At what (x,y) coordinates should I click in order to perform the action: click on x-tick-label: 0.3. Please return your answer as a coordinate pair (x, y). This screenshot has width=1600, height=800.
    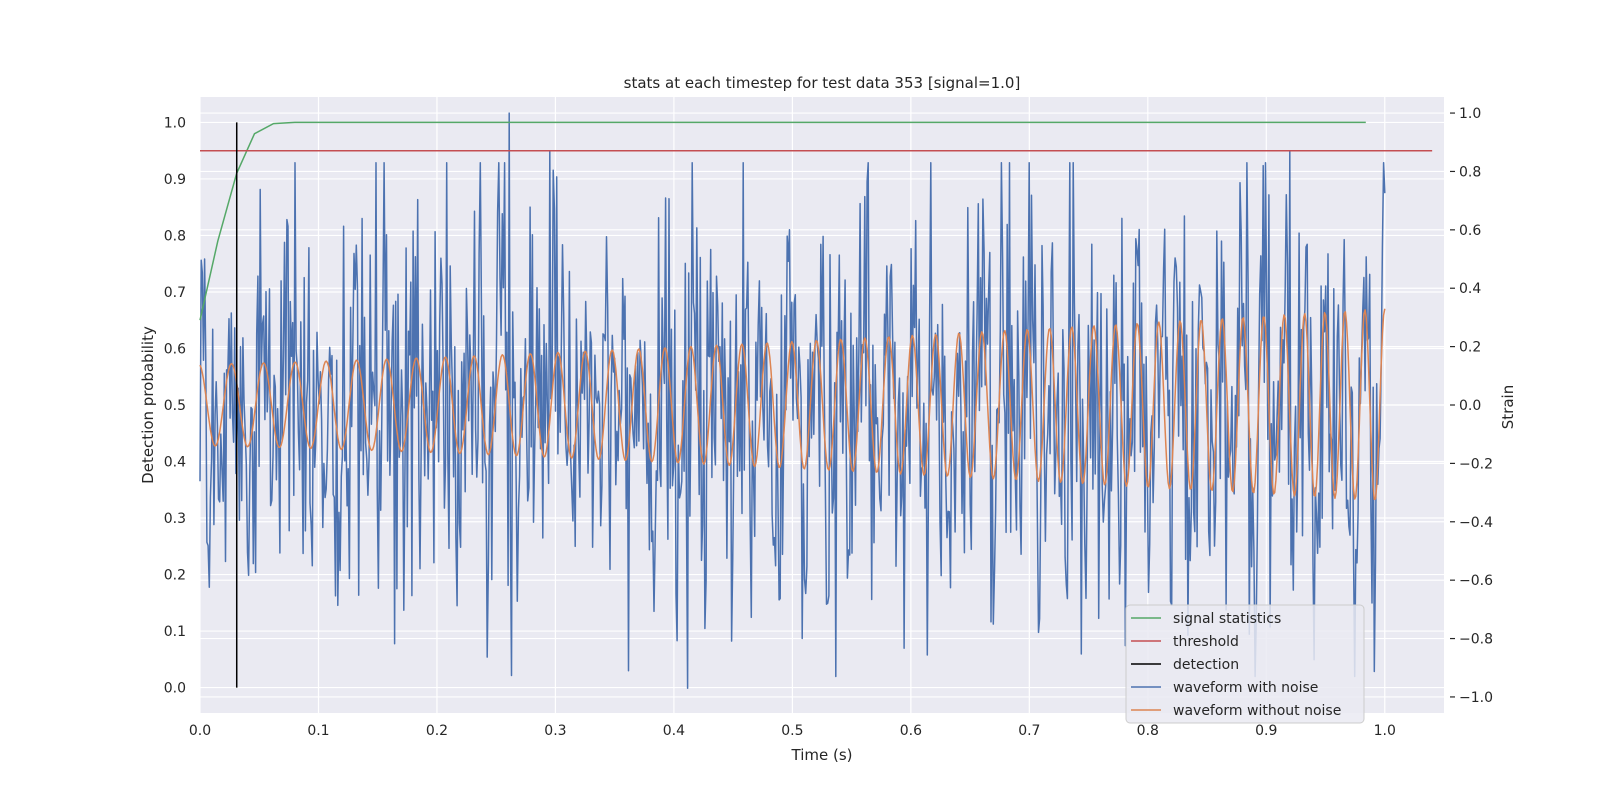
    Looking at the image, I should click on (555, 731).